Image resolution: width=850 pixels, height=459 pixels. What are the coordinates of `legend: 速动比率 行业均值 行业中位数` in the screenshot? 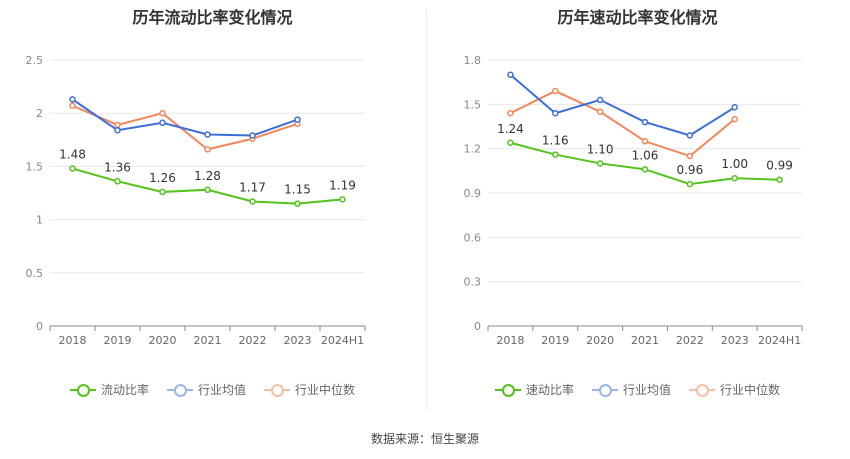 It's located at (637, 389).